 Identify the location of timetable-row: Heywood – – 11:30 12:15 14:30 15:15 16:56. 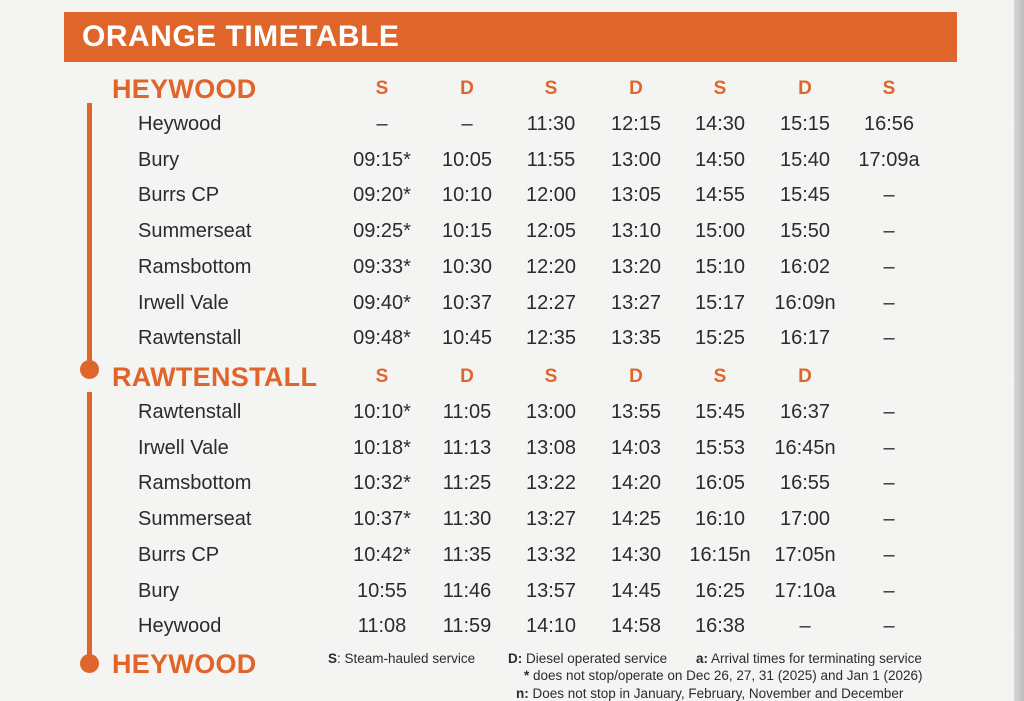
(500, 128).